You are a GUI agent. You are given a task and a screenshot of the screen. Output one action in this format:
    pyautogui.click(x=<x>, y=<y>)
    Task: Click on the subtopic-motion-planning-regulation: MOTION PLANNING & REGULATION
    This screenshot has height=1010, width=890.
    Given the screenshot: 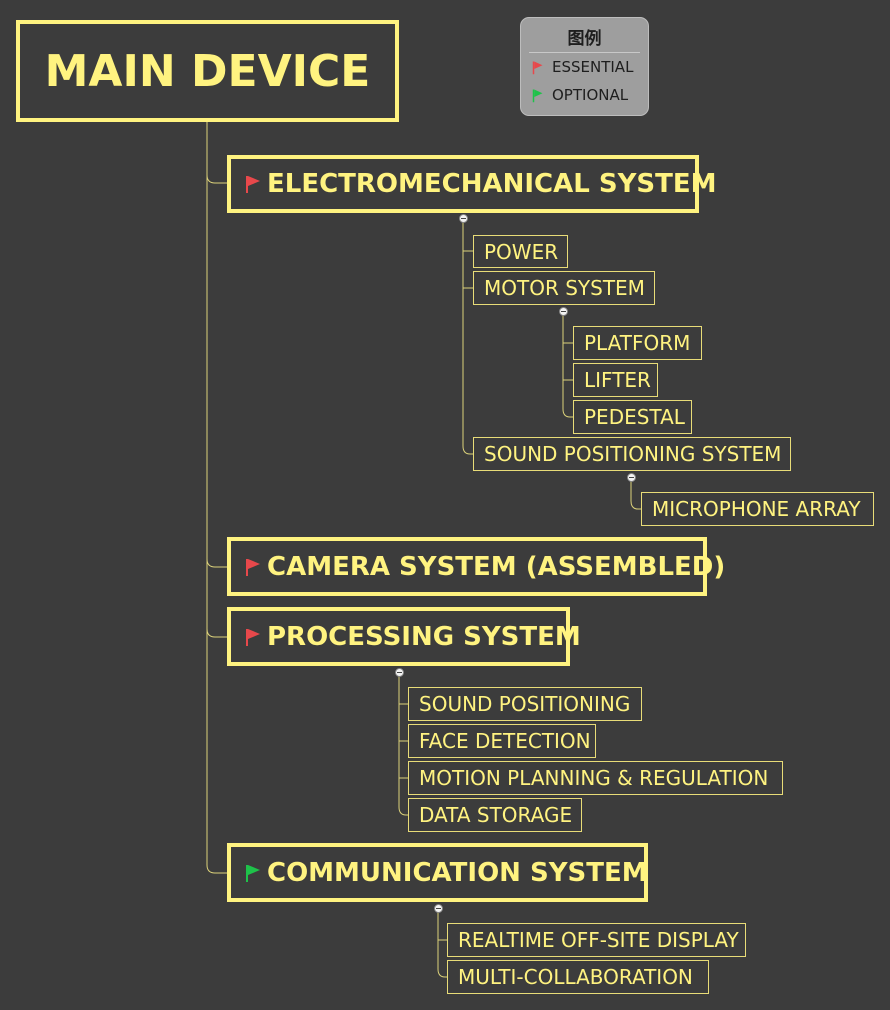 What is the action you would take?
    pyautogui.click(x=595, y=778)
    